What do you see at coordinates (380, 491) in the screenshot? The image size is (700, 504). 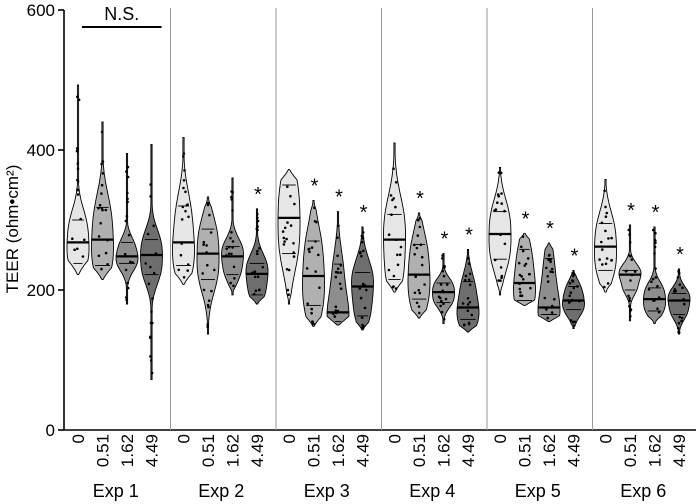 I see `group-labels: Exp 1 Exp 2 Exp 3 Exp 4 Exp 5 Exp 6` at bounding box center [380, 491].